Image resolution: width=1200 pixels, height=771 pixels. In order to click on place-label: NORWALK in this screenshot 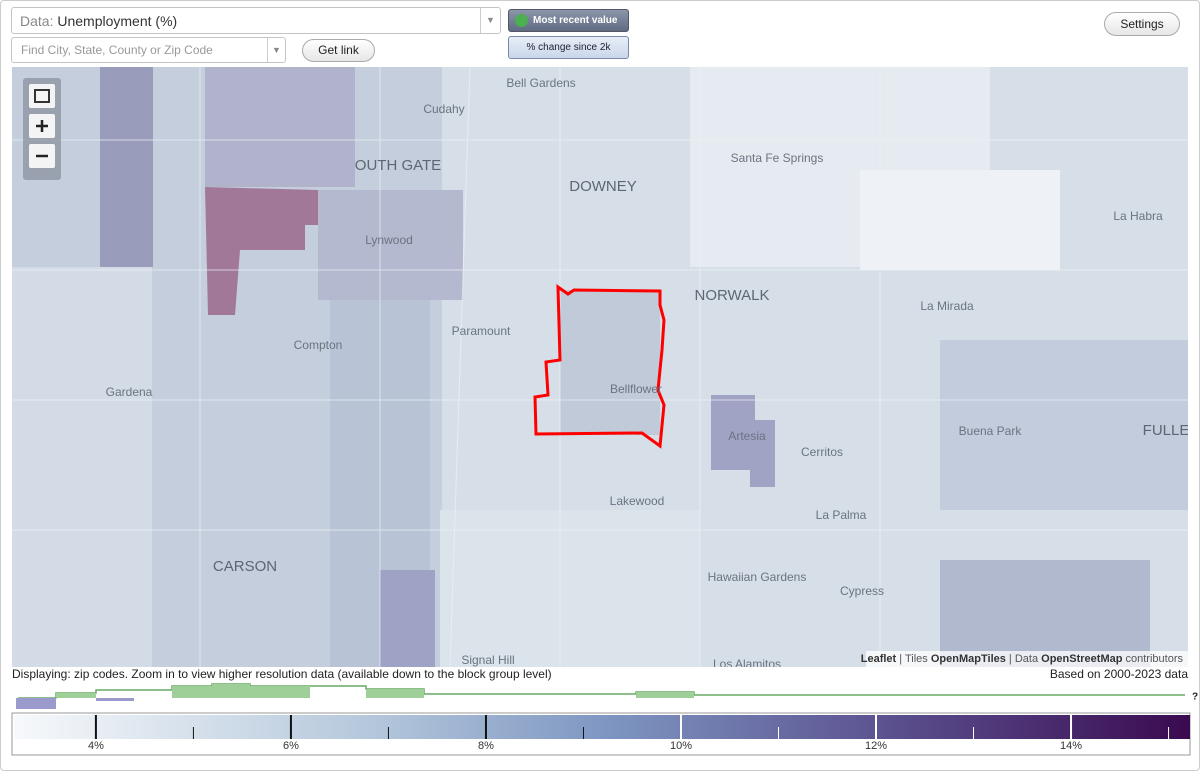, I will do `click(731, 295)`.